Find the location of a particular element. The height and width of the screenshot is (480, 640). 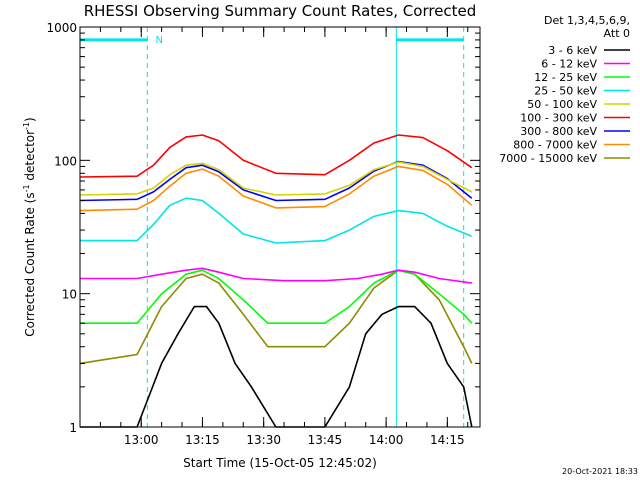

legend-label: 12 - 25 keV is located at coordinates (565, 77).